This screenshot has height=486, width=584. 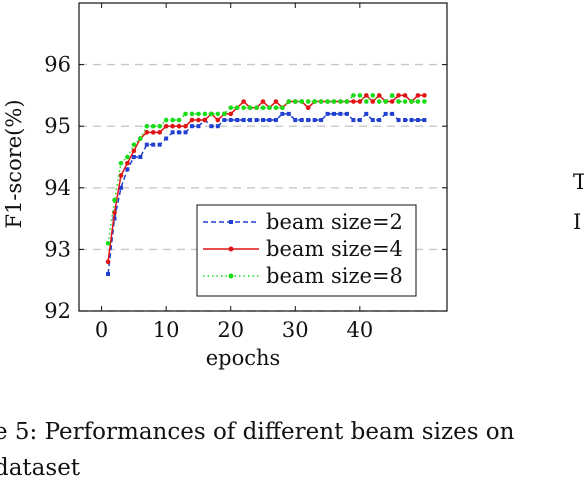 What do you see at coordinates (243, 358) in the screenshot?
I see `x-axis-label: epochs` at bounding box center [243, 358].